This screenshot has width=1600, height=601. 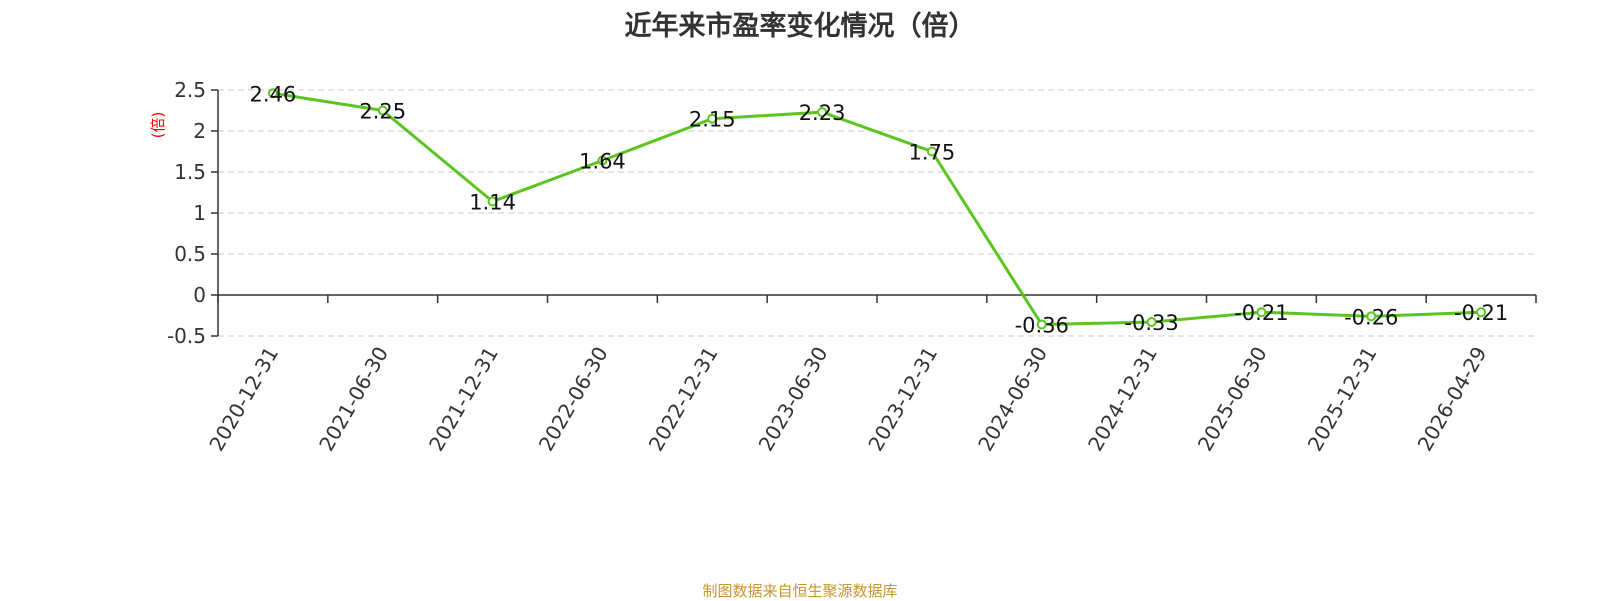 I want to click on x-tick-label: 2023-12-31, so click(x=902, y=399).